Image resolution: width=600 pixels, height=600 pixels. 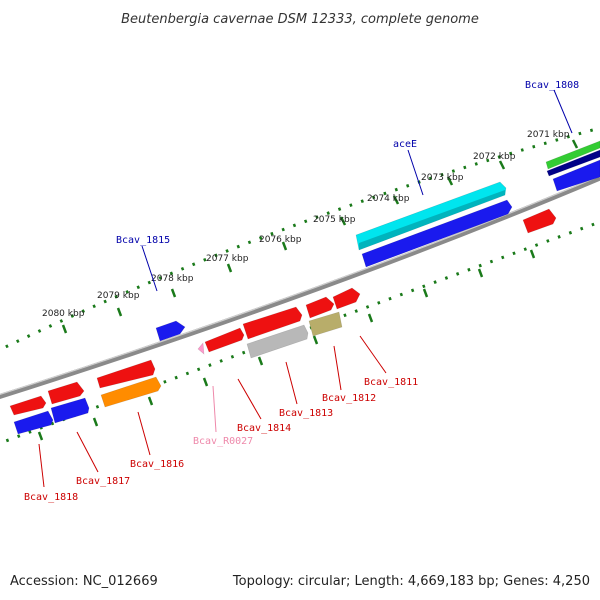 What do you see at coordinates (280, 240) in the screenshot?
I see `kbp-label-2076: 2076 kbp` at bounding box center [280, 240].